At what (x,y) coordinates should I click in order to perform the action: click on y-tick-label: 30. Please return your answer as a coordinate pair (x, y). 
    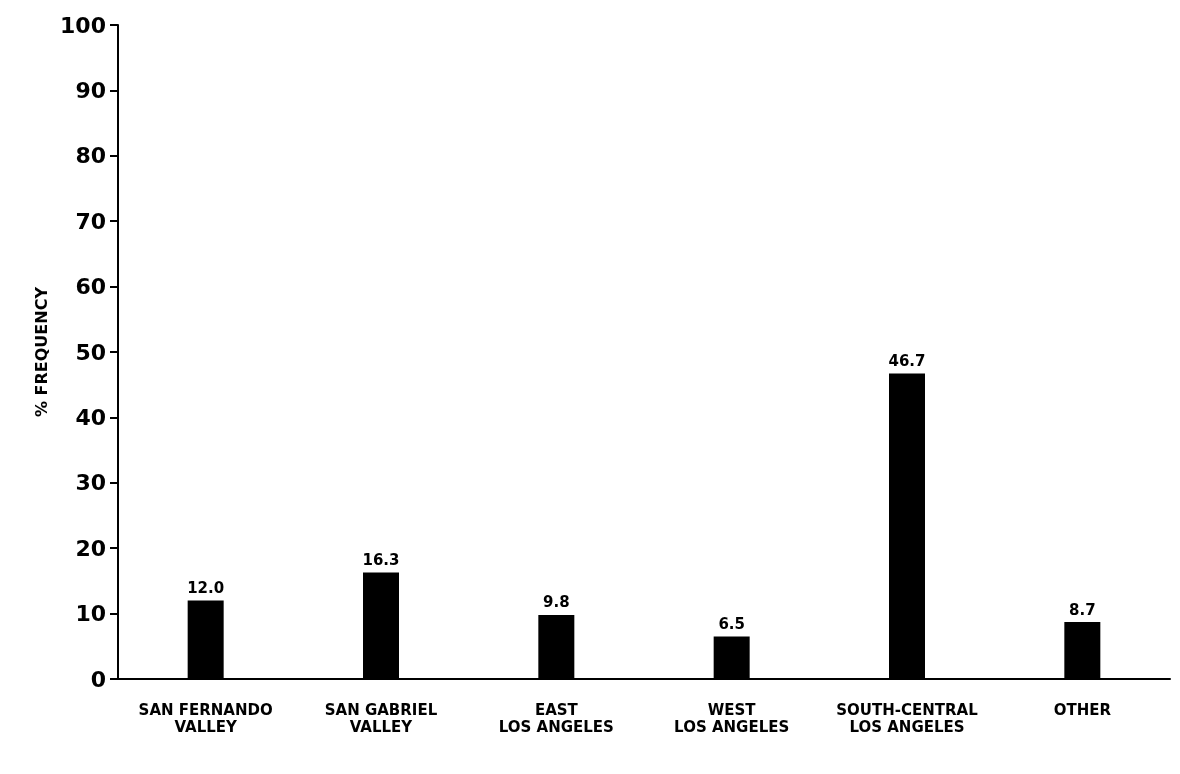
    Looking at the image, I should click on (90, 483).